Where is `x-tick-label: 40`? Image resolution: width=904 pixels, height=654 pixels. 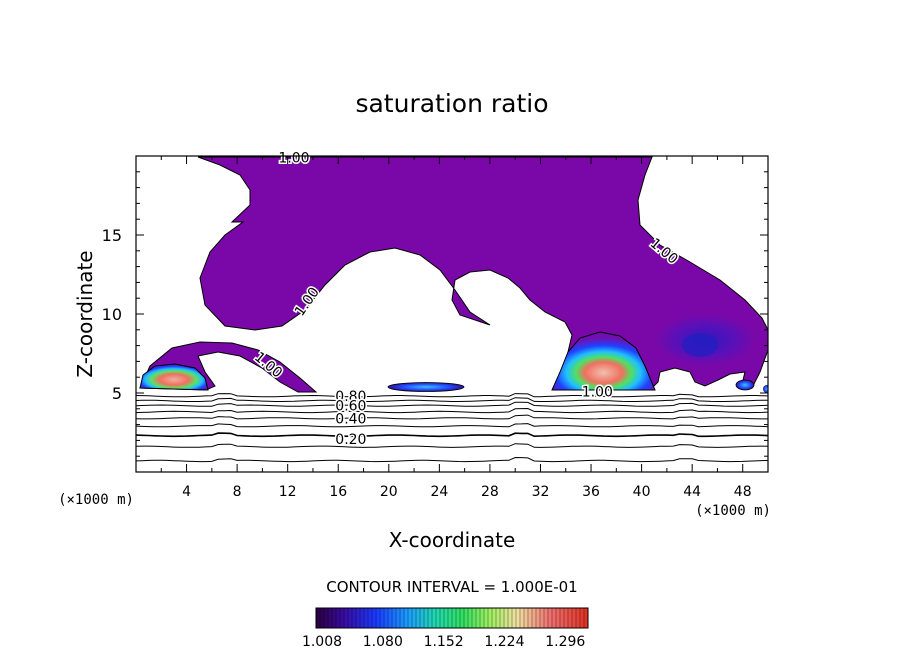
x-tick-label: 40 is located at coordinates (642, 492).